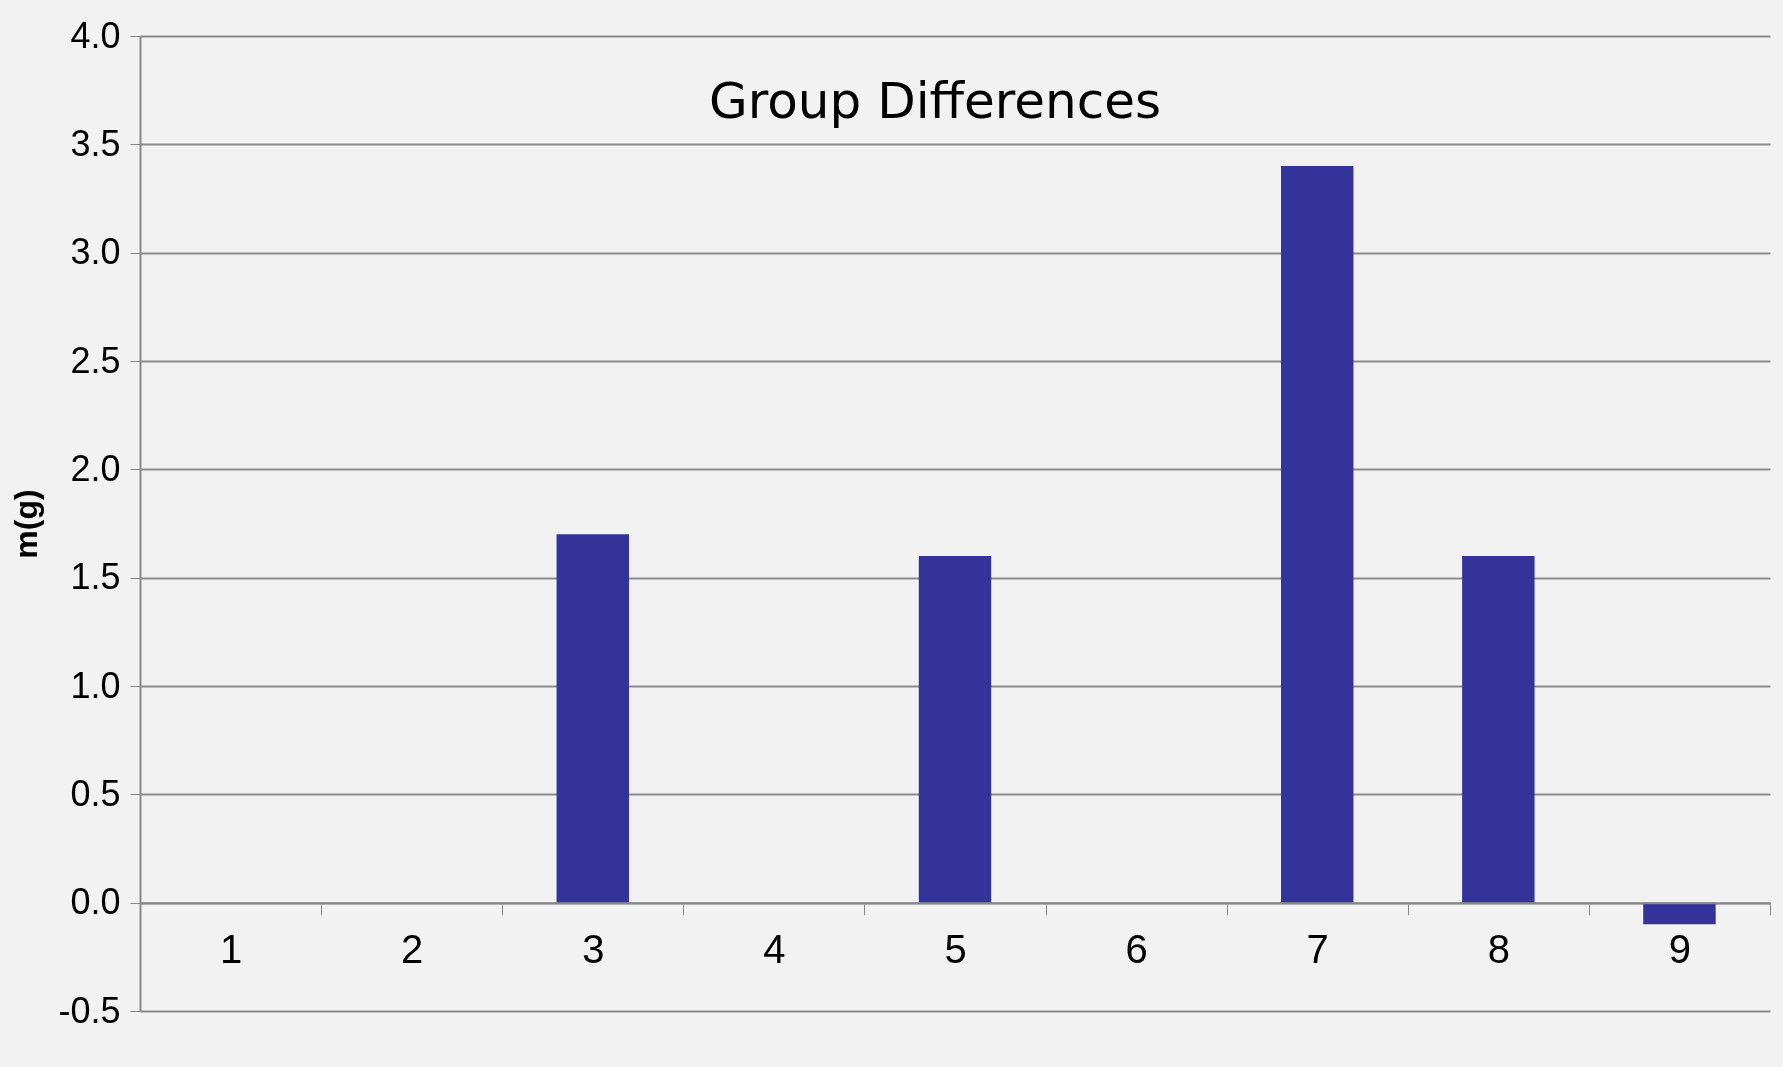 The height and width of the screenshot is (1067, 1783). I want to click on x-tick-label: 4, so click(774, 949).